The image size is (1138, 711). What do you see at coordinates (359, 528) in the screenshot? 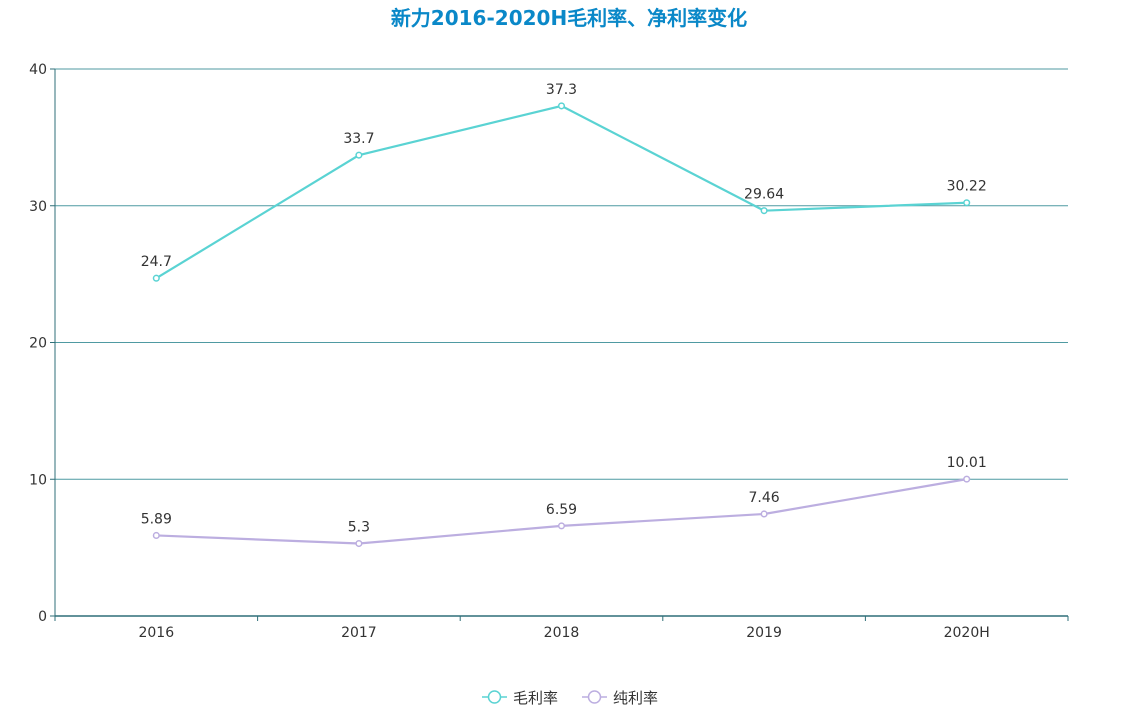
I see `data-label: 5.3` at bounding box center [359, 528].